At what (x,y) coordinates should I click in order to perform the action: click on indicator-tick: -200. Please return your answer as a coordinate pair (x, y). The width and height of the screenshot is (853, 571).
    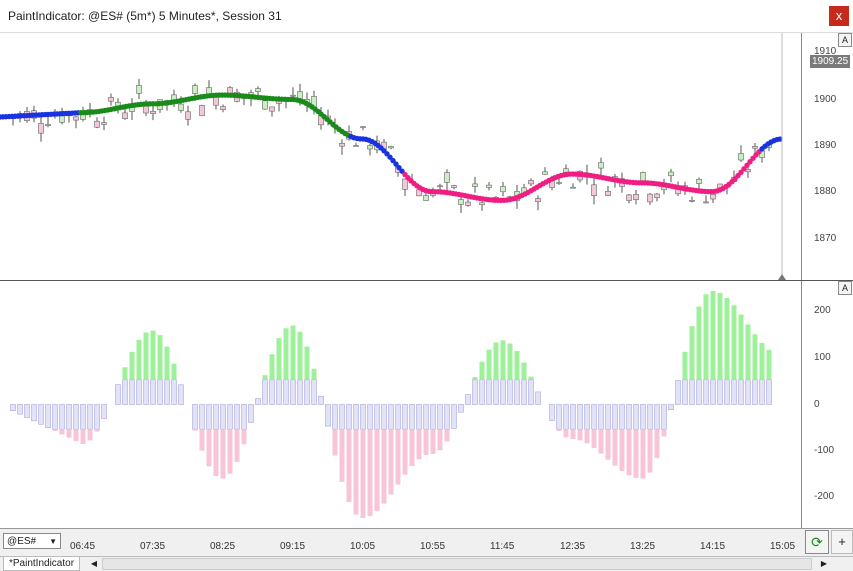
    Looking at the image, I should click on (824, 496).